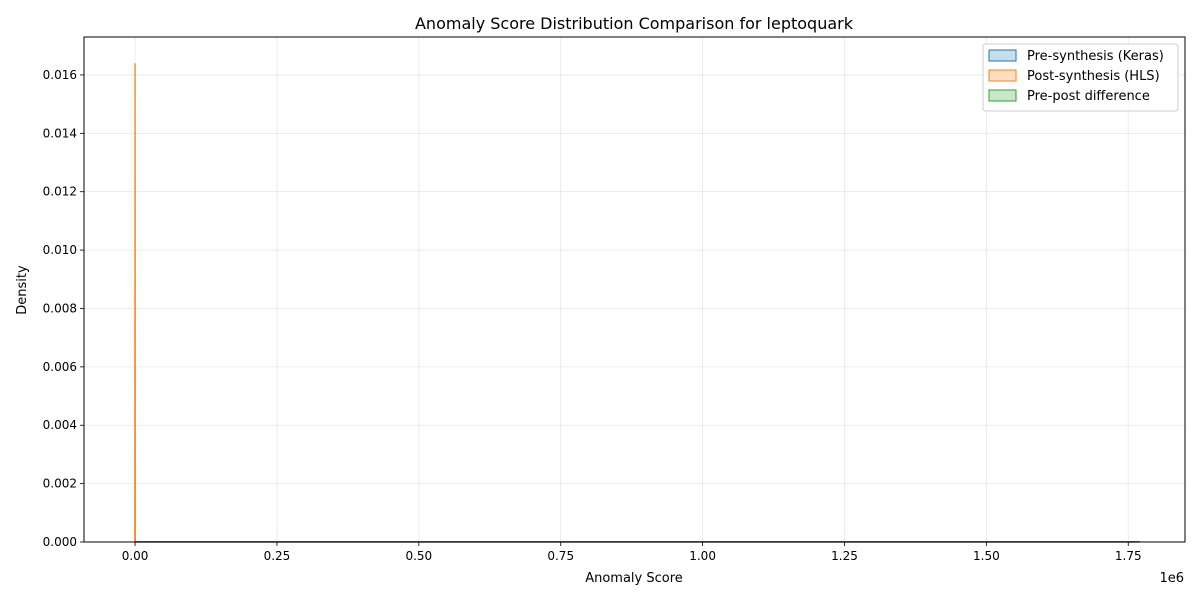 Image resolution: width=1200 pixels, height=604 pixels. What do you see at coordinates (60, 250) in the screenshot?
I see `y-tick-label: 0.010` at bounding box center [60, 250].